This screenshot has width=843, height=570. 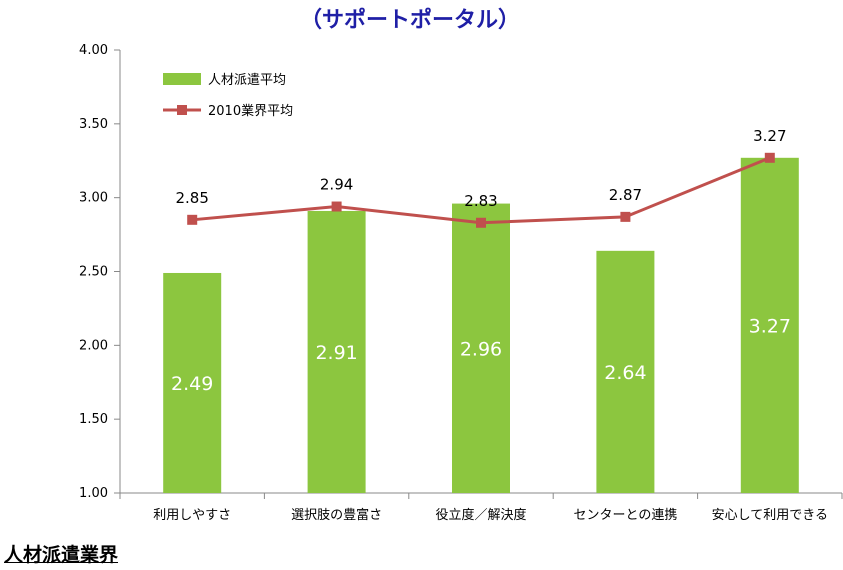 What do you see at coordinates (182, 79) in the screenshot?
I see `legend-swatch-bar` at bounding box center [182, 79].